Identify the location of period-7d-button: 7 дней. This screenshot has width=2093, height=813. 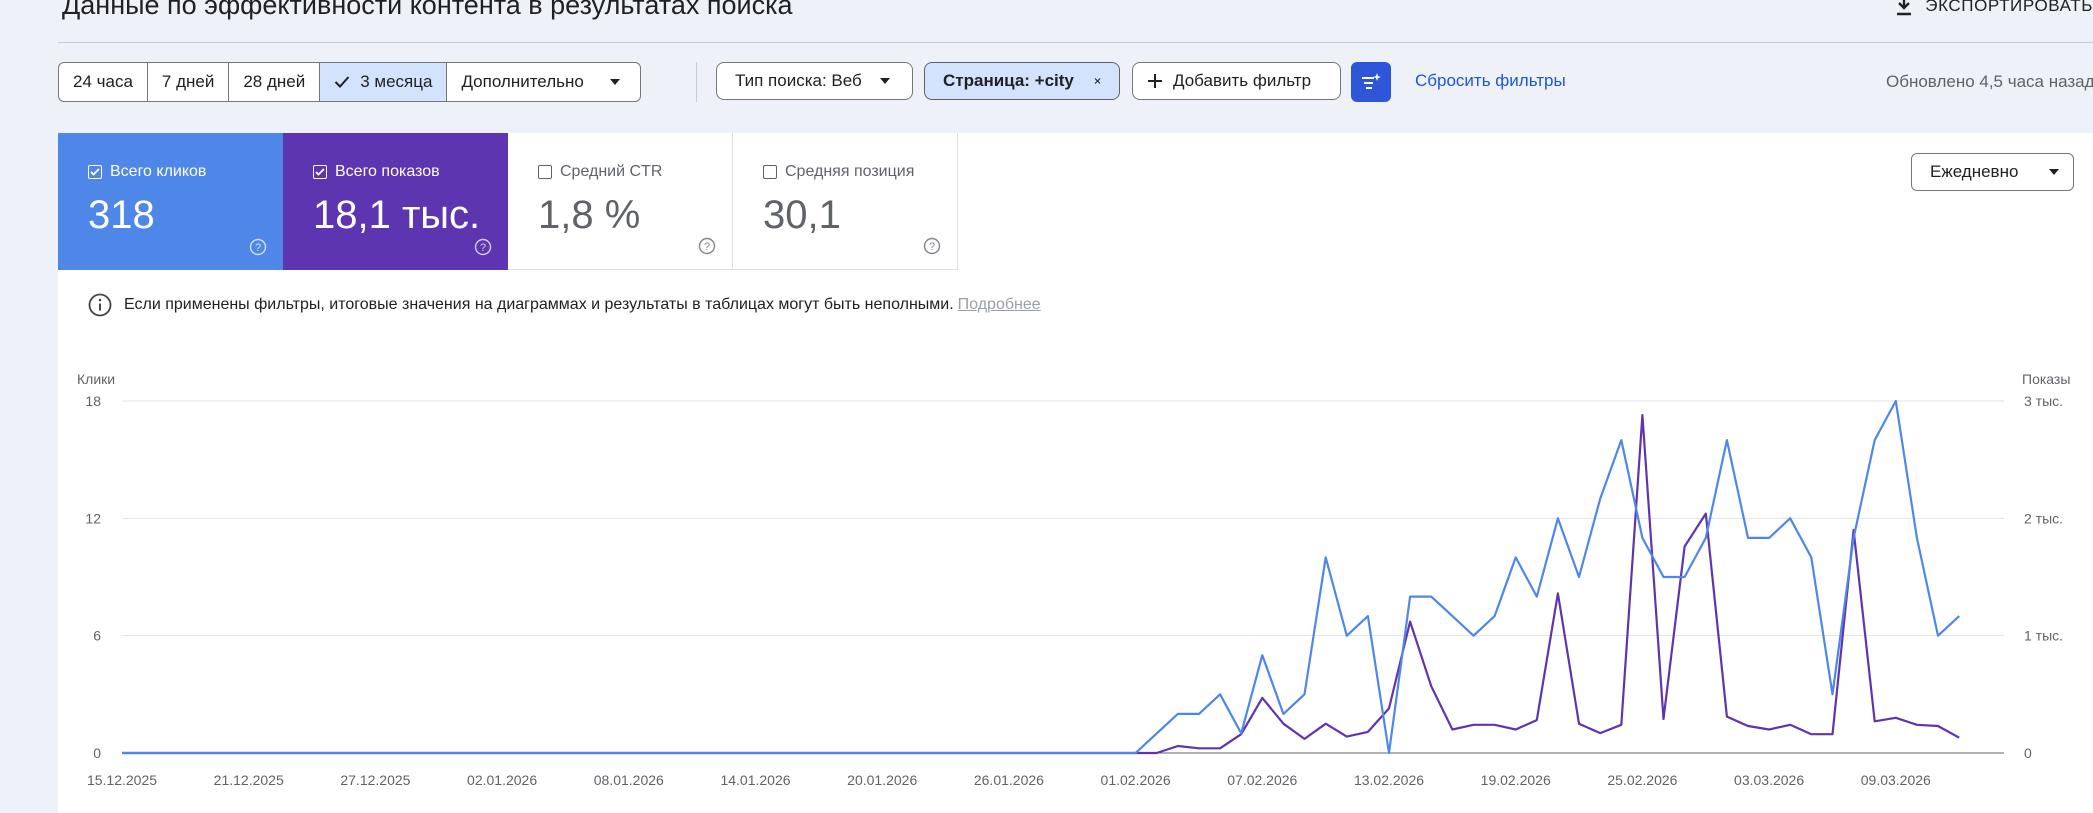
(189, 82).